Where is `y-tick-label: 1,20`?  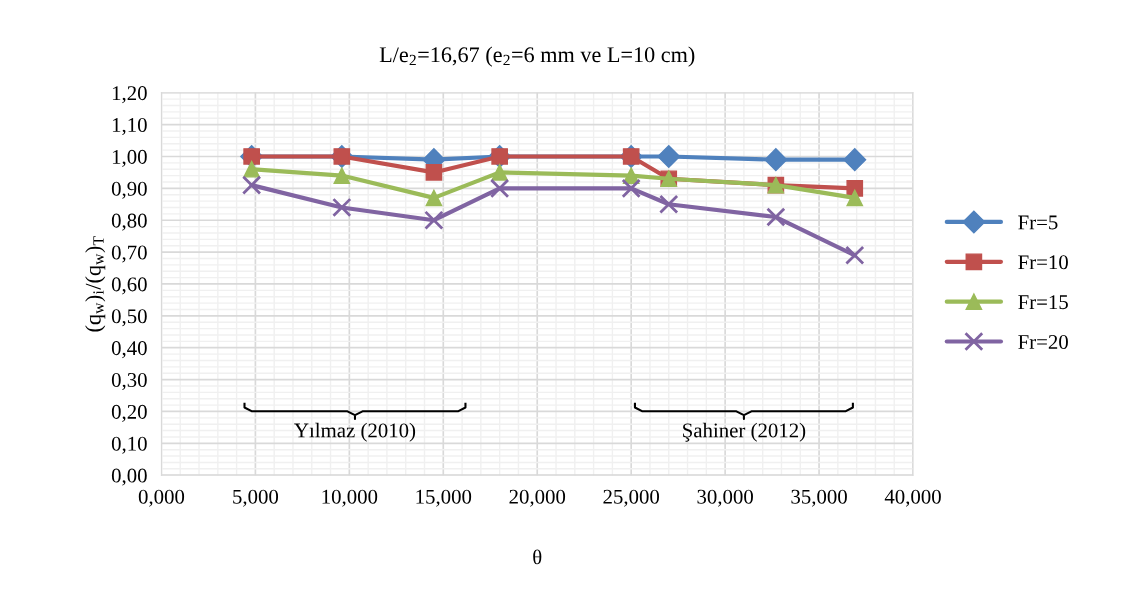 y-tick-label: 1,20 is located at coordinates (129, 95).